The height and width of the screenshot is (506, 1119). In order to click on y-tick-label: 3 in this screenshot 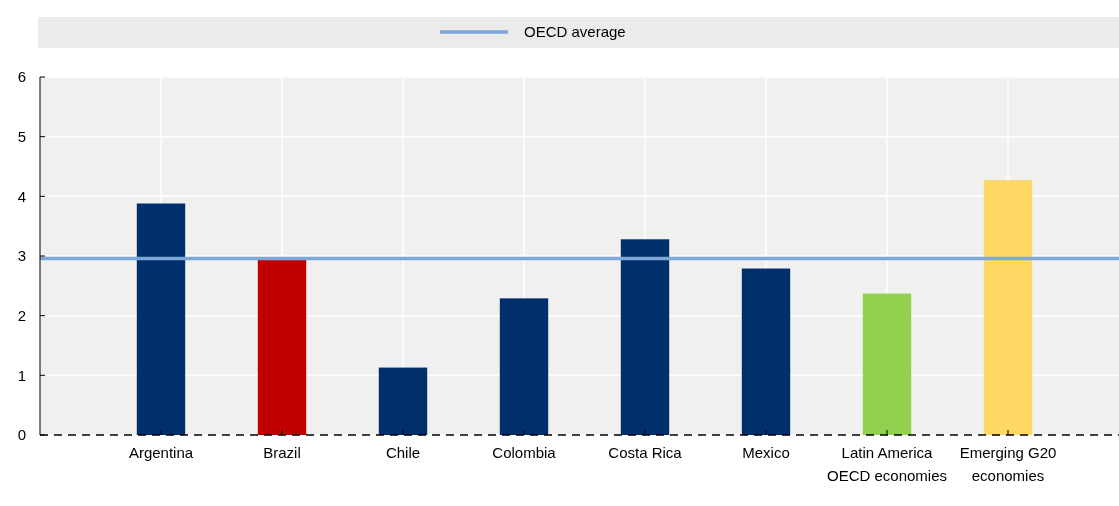, I will do `click(22, 256)`.